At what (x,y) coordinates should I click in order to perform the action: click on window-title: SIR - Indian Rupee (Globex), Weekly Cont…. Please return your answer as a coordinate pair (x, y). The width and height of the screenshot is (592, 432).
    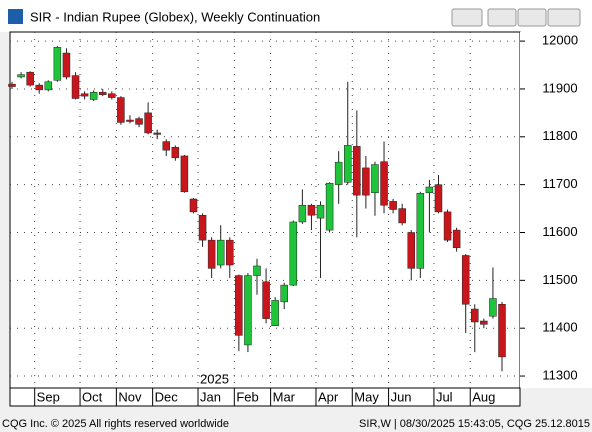
    Looking at the image, I should click on (175, 16).